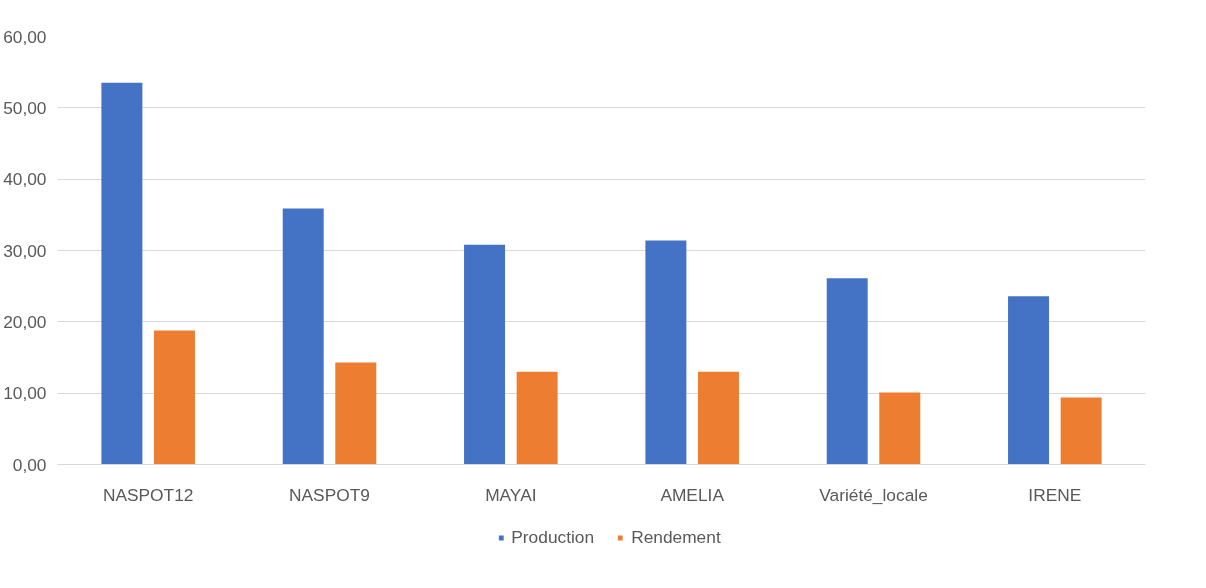  Describe the element at coordinates (692, 494) in the screenshot. I see `x-tick-label: AMELIA` at that location.